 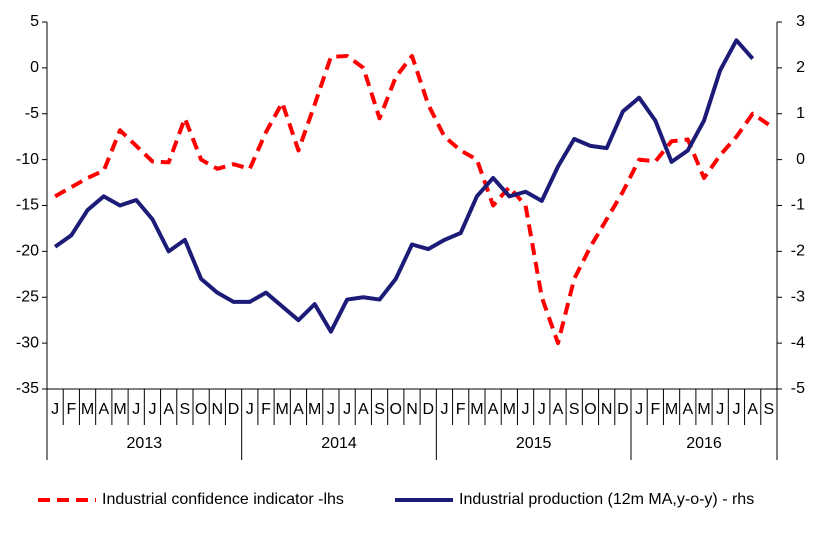 I want to click on y2-tick-label: 0, so click(x=800, y=159).